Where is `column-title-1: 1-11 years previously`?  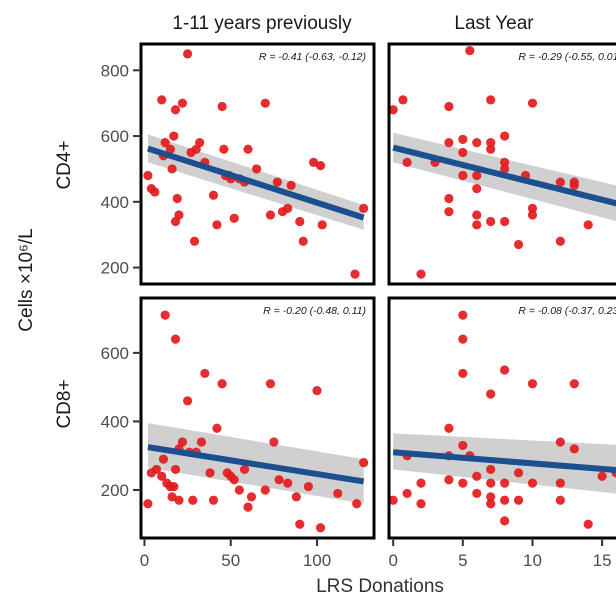
column-title-1: 1-11 years previously is located at coordinates (262, 23).